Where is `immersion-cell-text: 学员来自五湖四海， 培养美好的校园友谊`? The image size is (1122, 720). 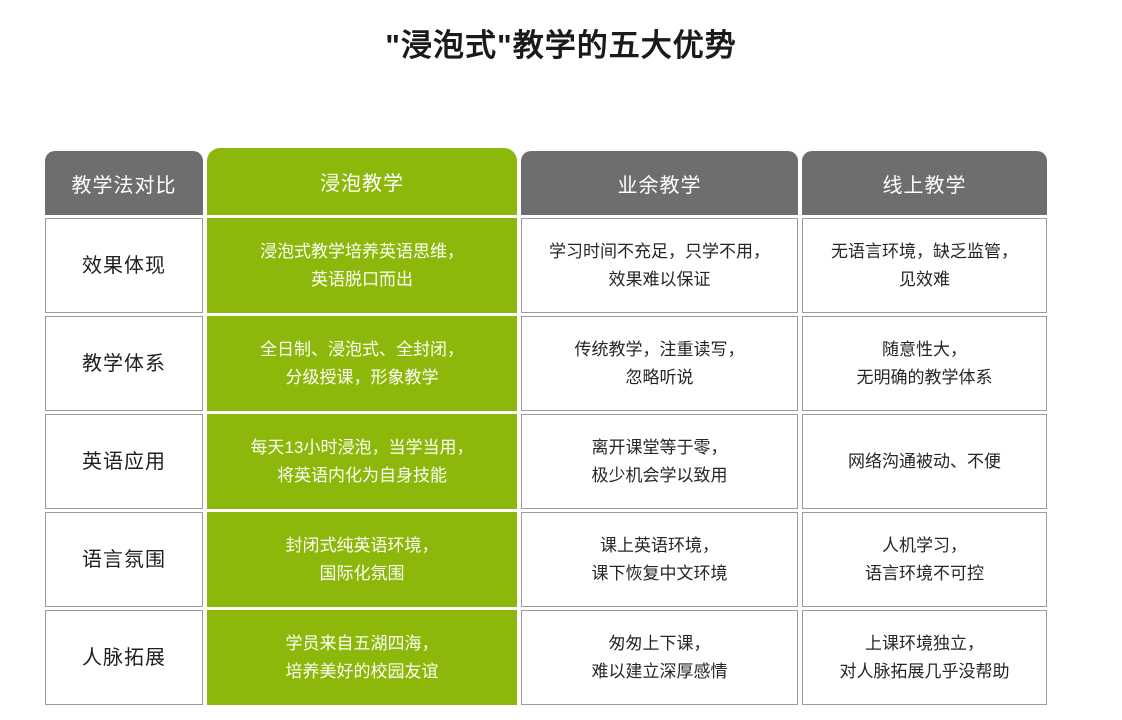
immersion-cell-text: 学员来自五湖四海， 培养美好的校园友谊 is located at coordinates (362, 657).